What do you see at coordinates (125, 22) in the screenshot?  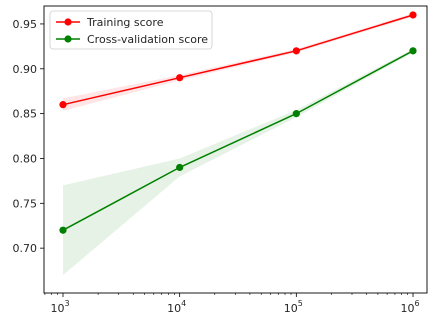 I see `legend-label-0: Training score` at bounding box center [125, 22].